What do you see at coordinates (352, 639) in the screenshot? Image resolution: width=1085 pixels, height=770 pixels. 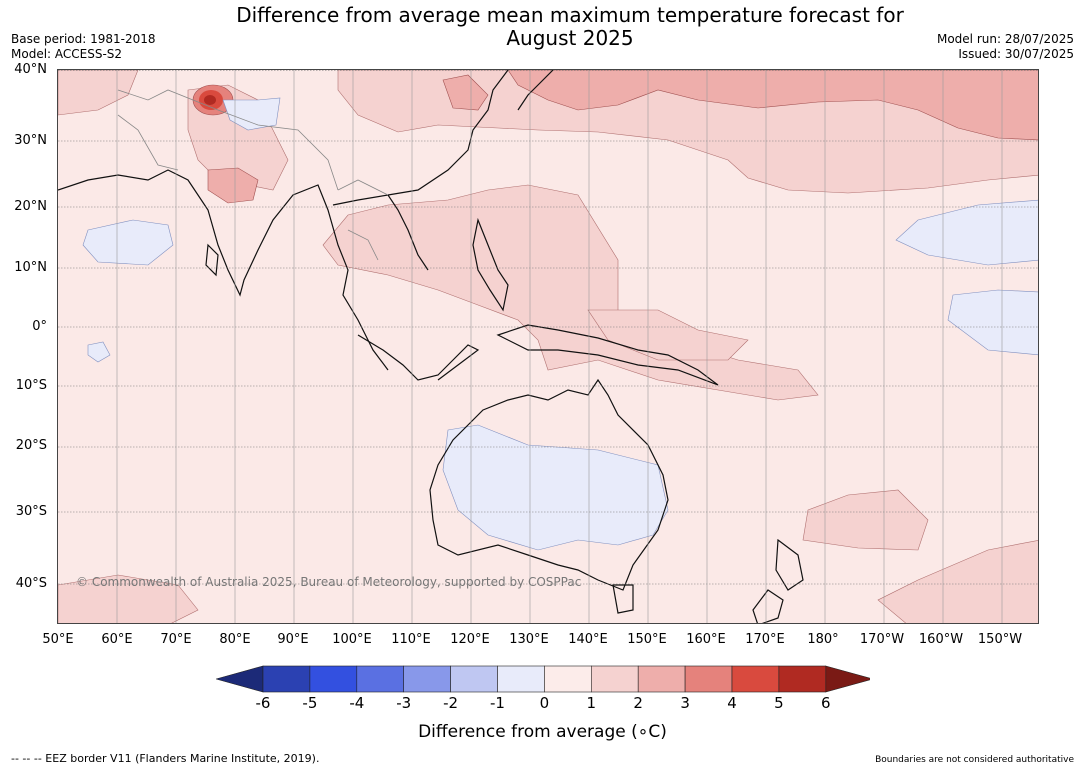 I see `lon-label: 100°E` at bounding box center [352, 639].